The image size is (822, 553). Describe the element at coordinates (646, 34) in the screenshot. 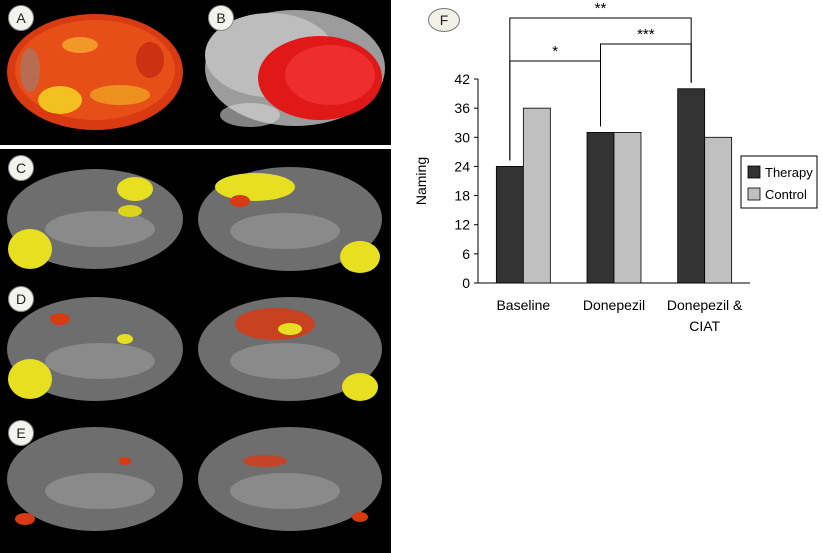

I see `significance-marker: ***` at that location.